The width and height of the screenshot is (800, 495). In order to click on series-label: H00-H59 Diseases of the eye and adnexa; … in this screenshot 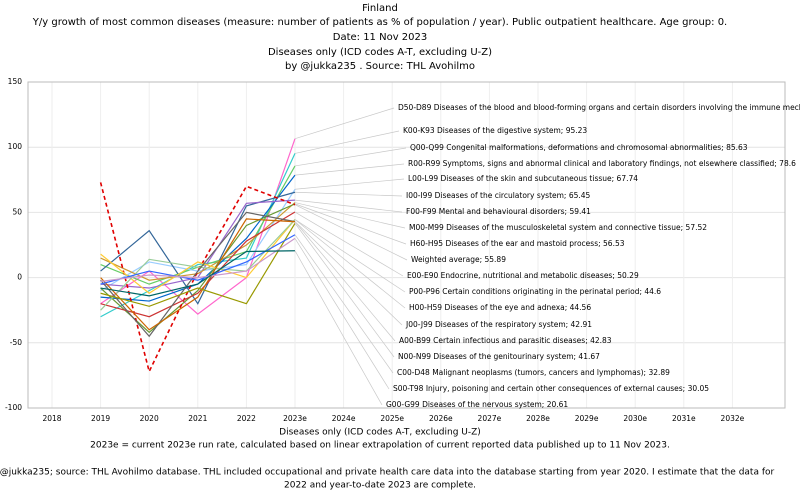, I will do `click(500, 307)`.